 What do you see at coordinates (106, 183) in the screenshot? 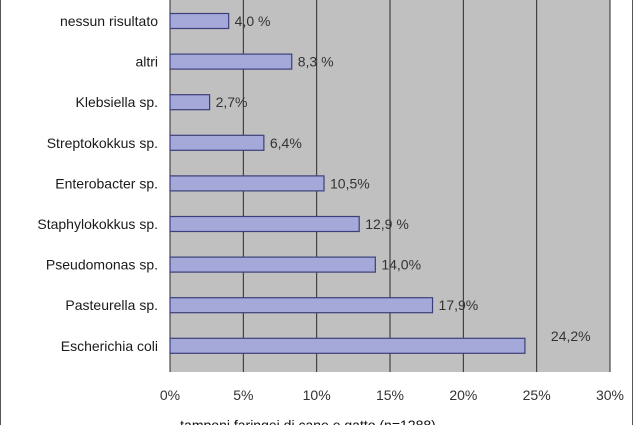
I see `category-label: Enterobacter sp.` at bounding box center [106, 183].